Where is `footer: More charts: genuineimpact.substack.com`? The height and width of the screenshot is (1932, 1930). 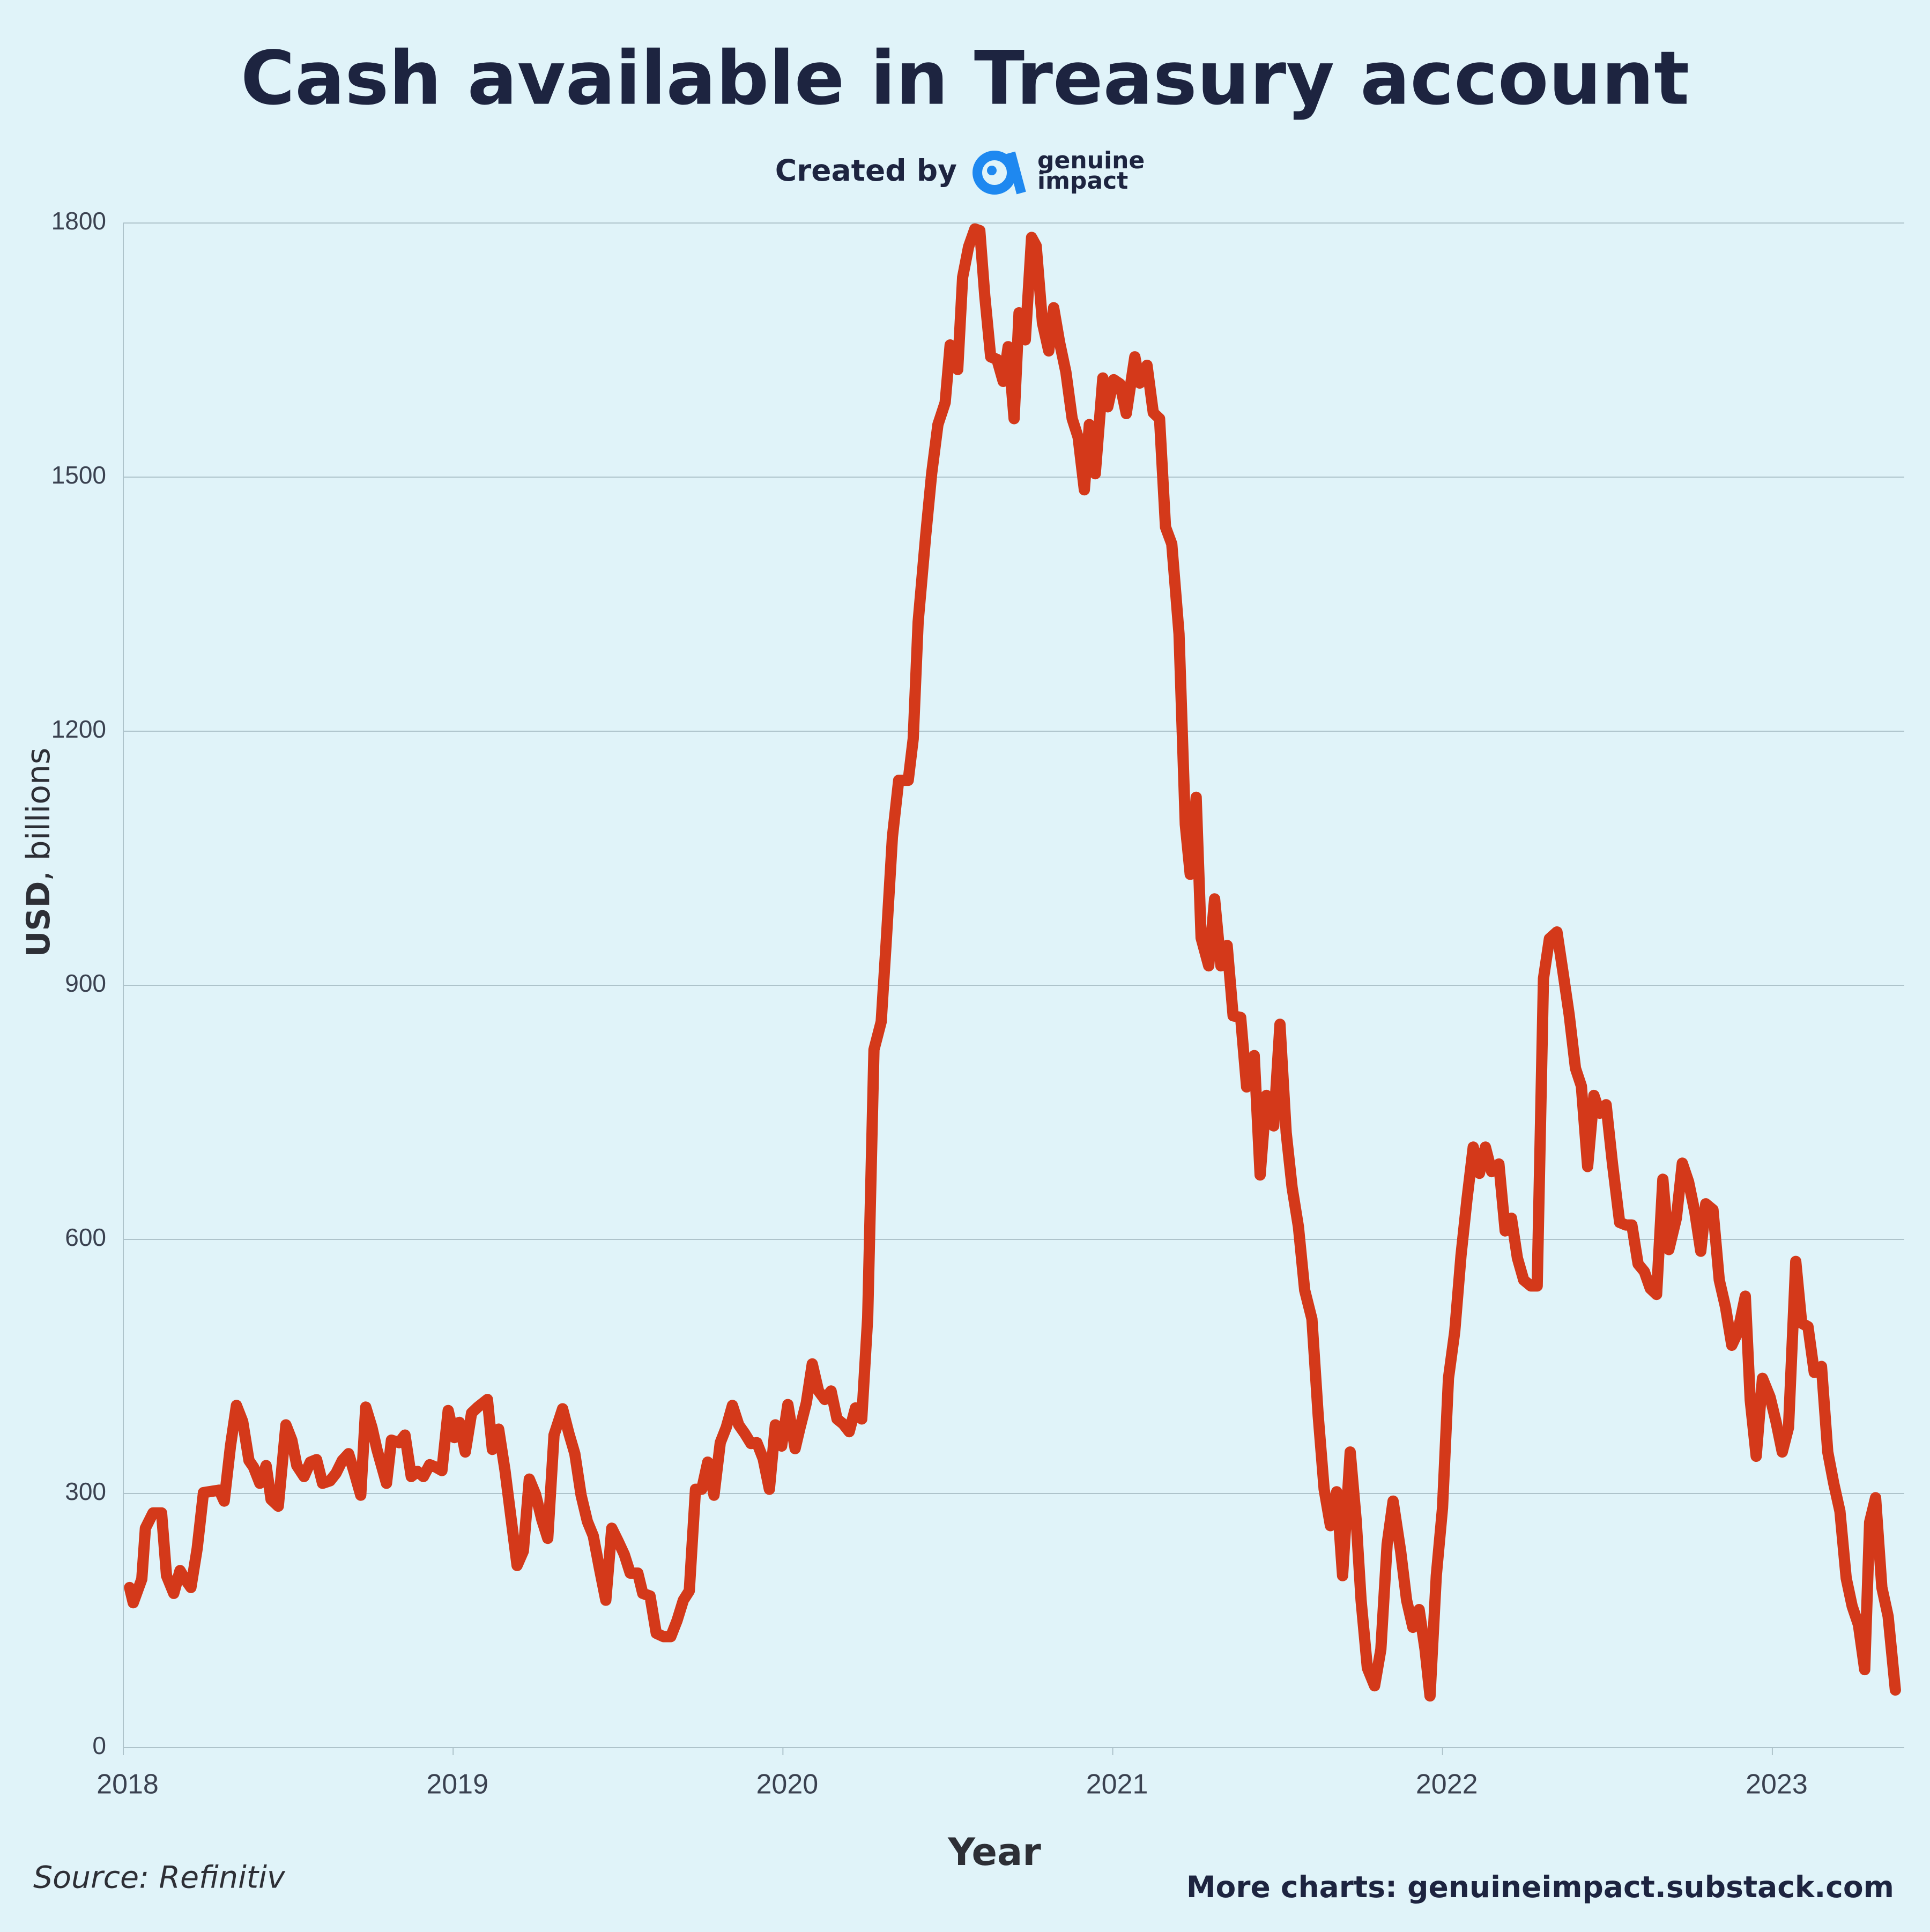 footer: More charts: genuineimpact.substack.com is located at coordinates (1540, 1887).